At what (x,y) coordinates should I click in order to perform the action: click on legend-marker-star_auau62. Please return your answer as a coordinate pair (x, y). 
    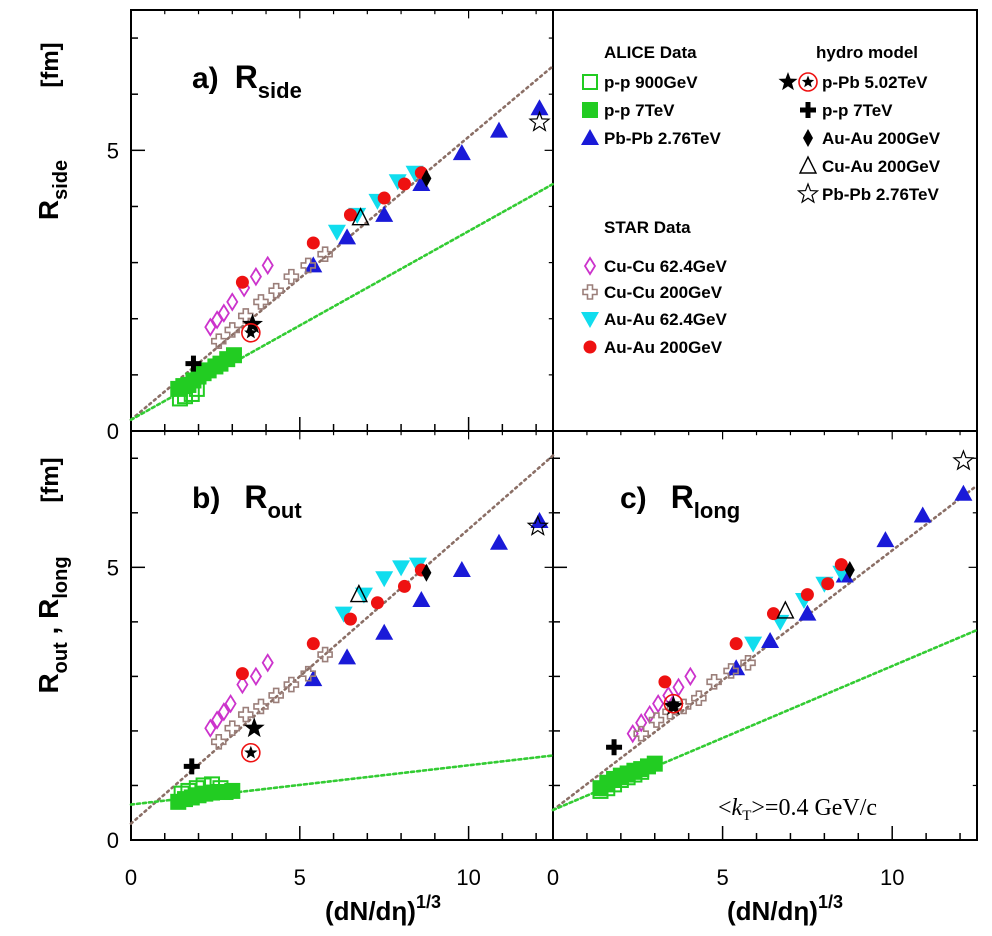
    Looking at the image, I should click on (590, 320).